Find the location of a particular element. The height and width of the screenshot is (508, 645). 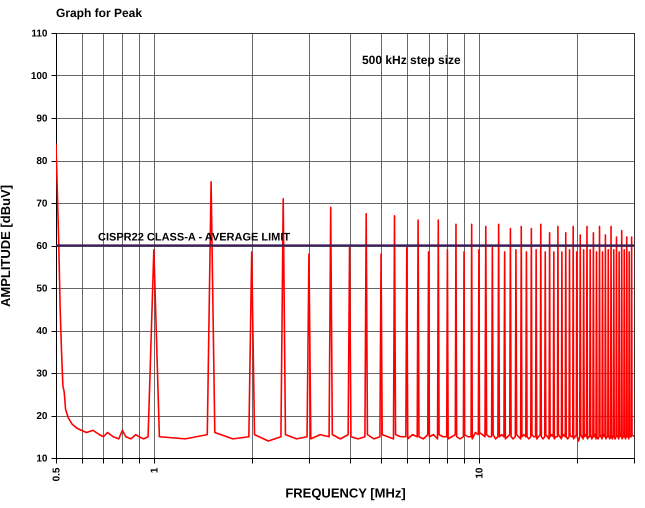

y-tick-label: 60 is located at coordinates (42, 246).